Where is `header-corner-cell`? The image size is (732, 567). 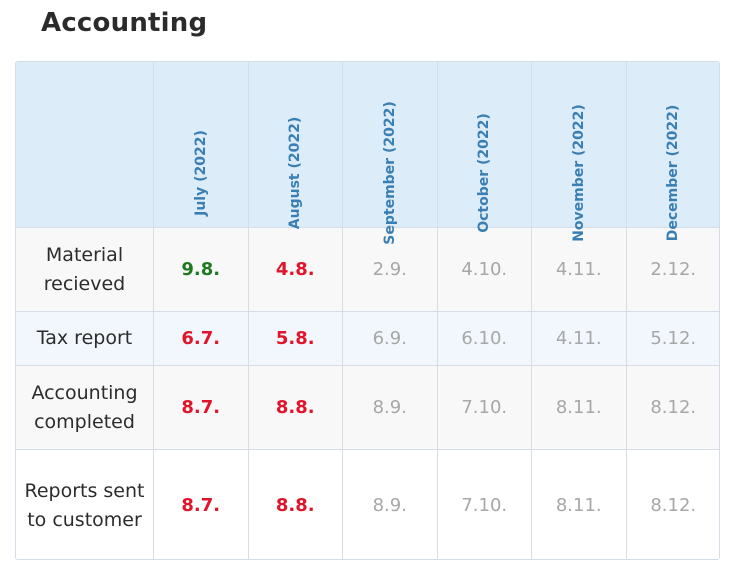 header-corner-cell is located at coordinates (85, 145).